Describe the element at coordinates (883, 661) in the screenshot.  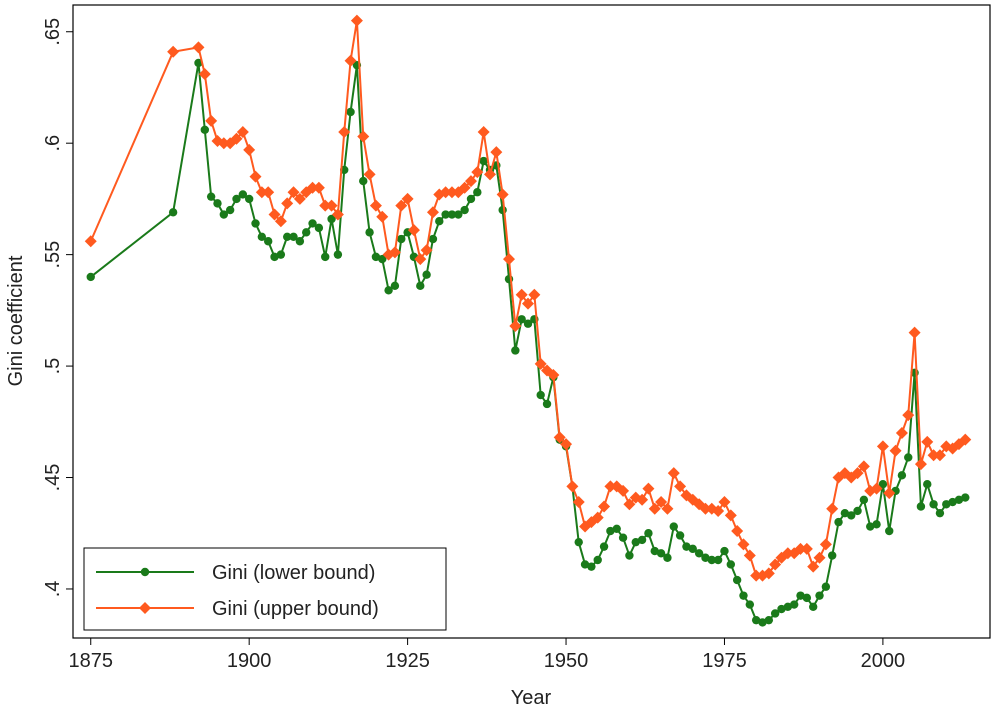
I see `x-tick-label: 2000` at that location.